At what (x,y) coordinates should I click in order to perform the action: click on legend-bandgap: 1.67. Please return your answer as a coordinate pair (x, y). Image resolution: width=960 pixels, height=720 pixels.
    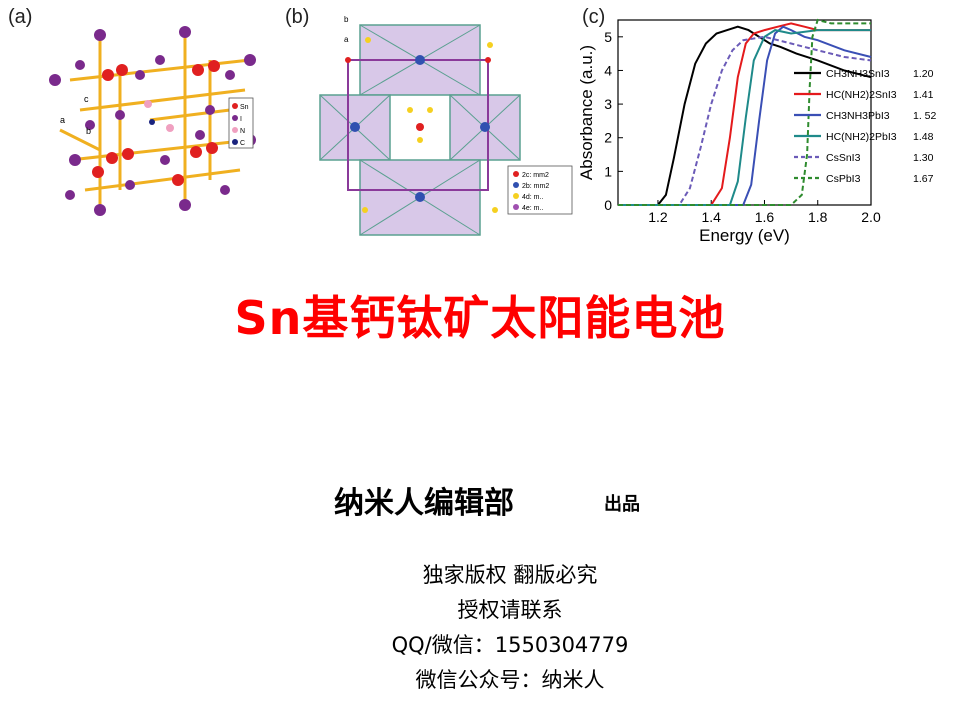
    Looking at the image, I should click on (923, 179).